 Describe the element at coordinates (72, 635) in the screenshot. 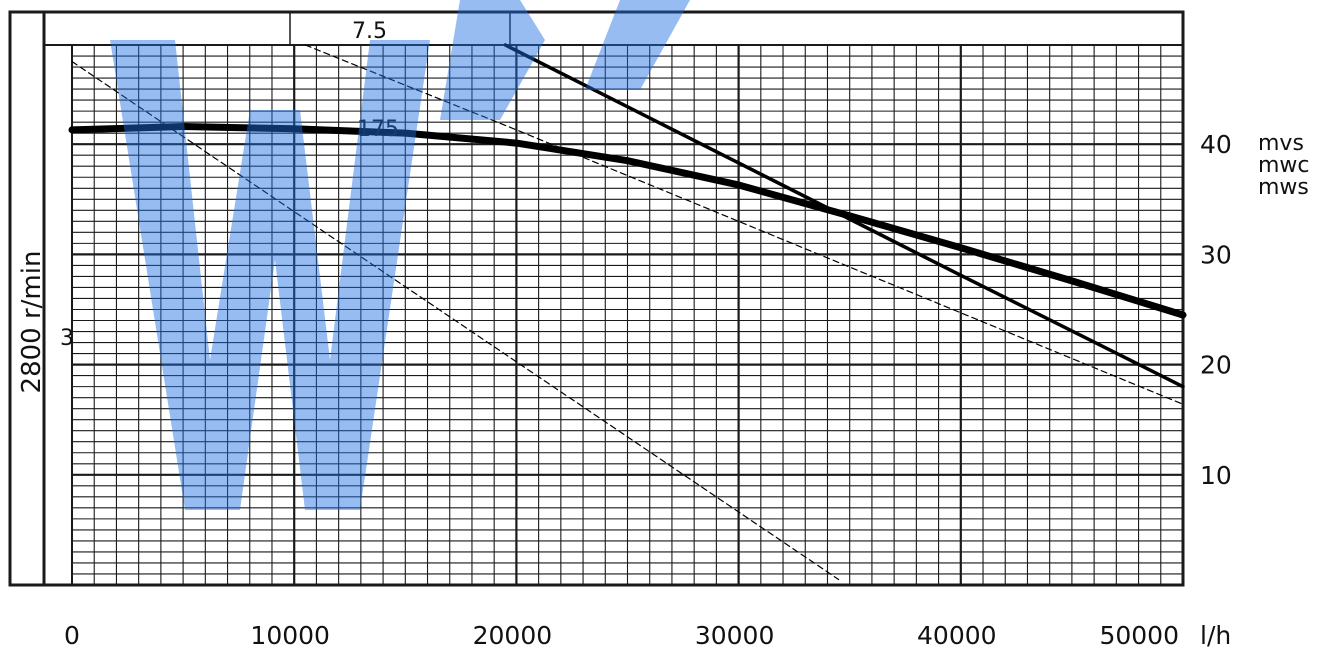

I see `x-tick-label: 0` at that location.